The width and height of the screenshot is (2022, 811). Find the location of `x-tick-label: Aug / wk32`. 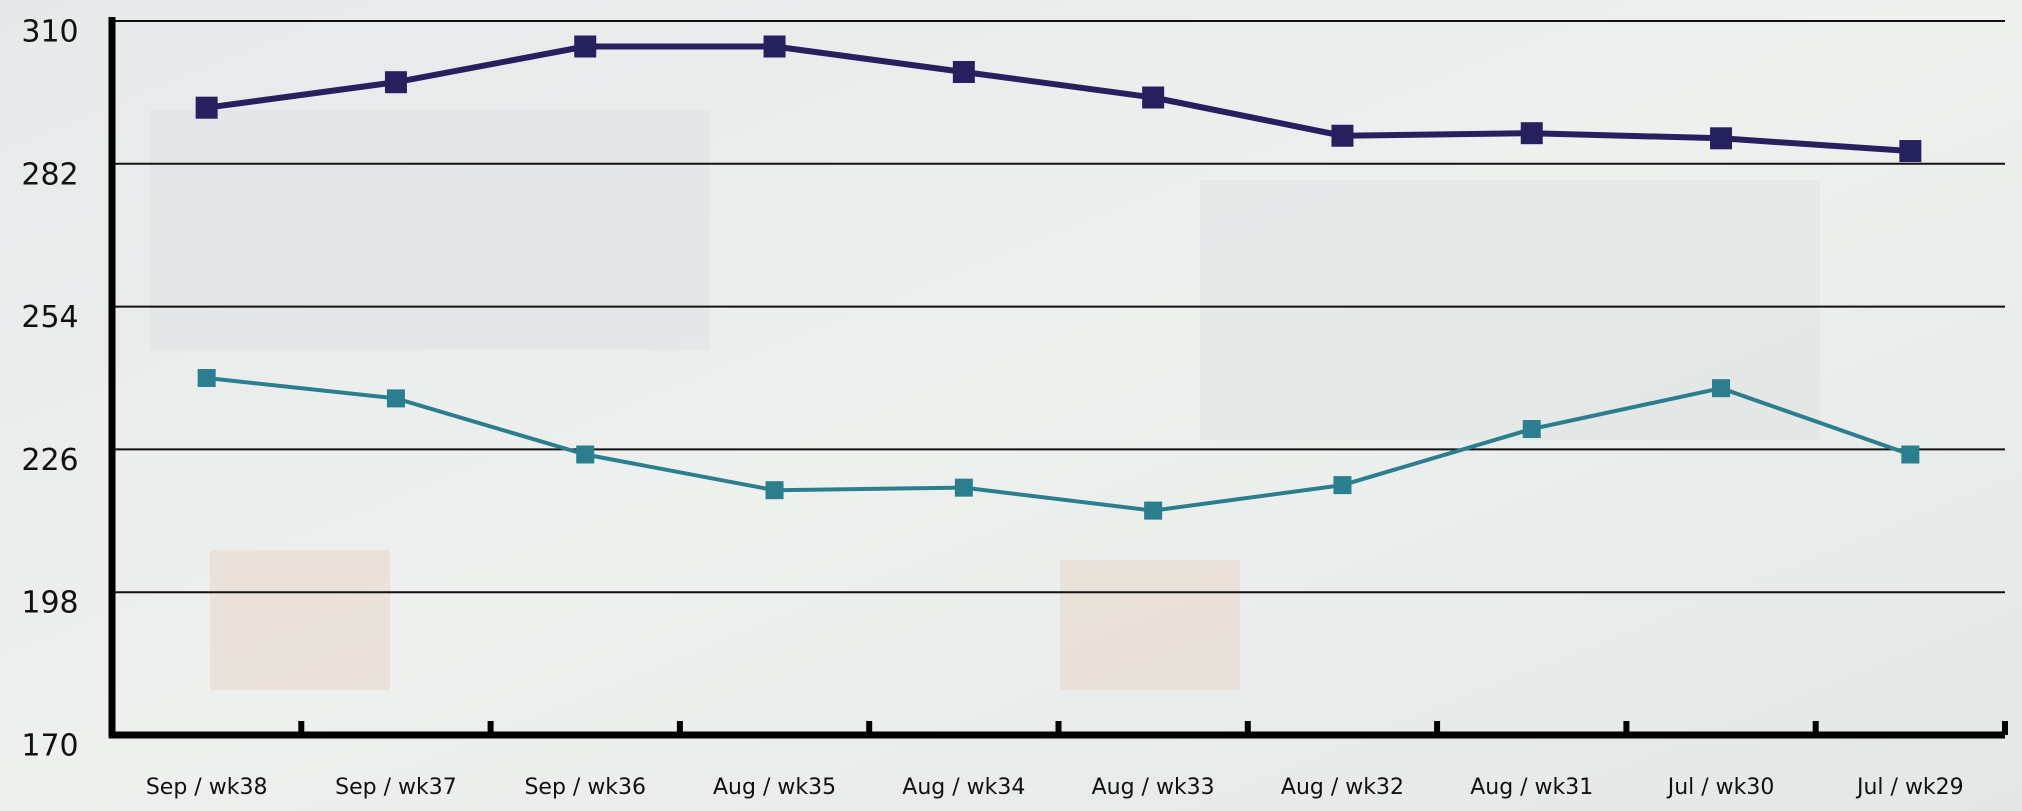

x-tick-label: Aug / wk32 is located at coordinates (1342, 787).